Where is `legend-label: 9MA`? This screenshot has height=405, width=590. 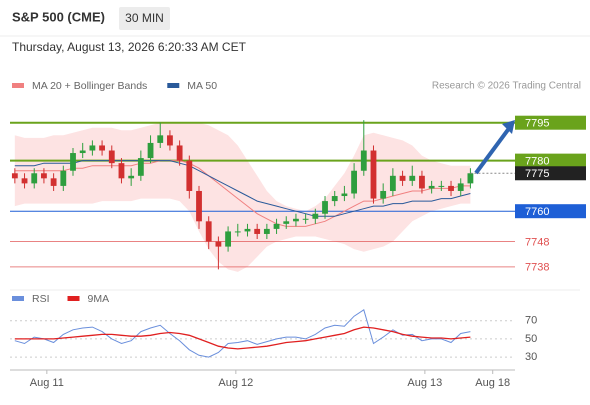 legend-label: 9MA is located at coordinates (99, 299).